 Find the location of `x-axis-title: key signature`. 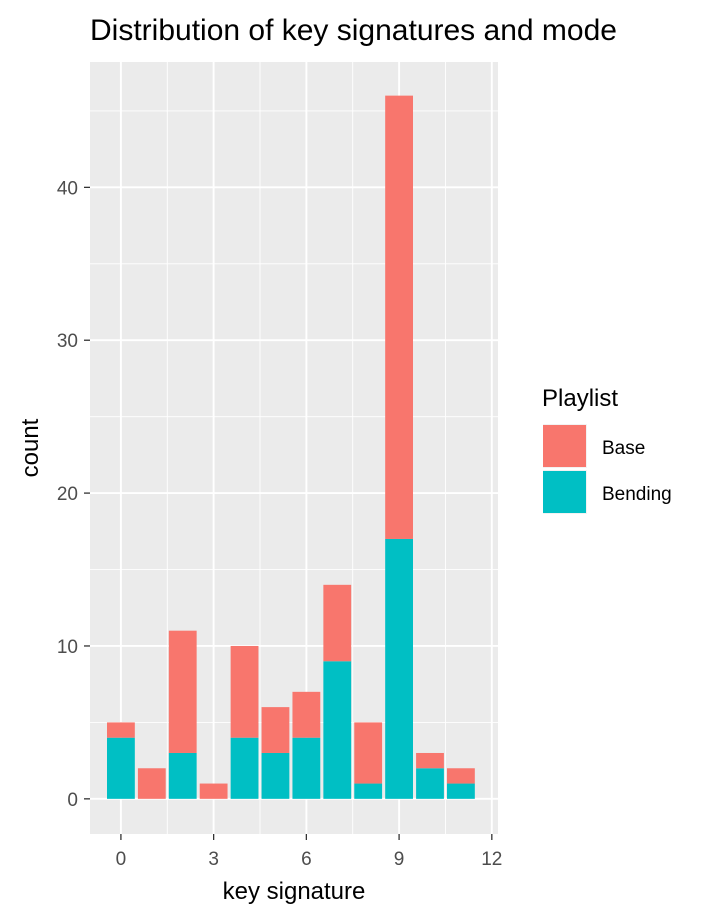

x-axis-title: key signature is located at coordinates (294, 891).